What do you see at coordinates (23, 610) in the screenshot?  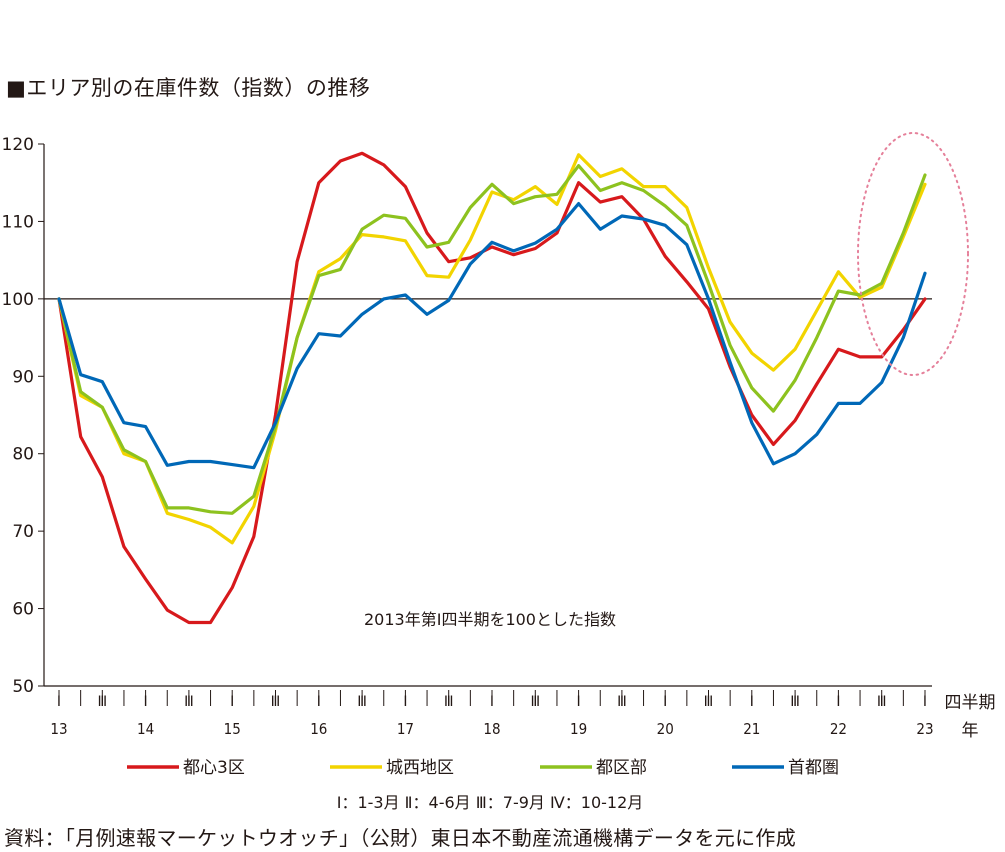 I see `y-tick-label: 60` at bounding box center [23, 610].